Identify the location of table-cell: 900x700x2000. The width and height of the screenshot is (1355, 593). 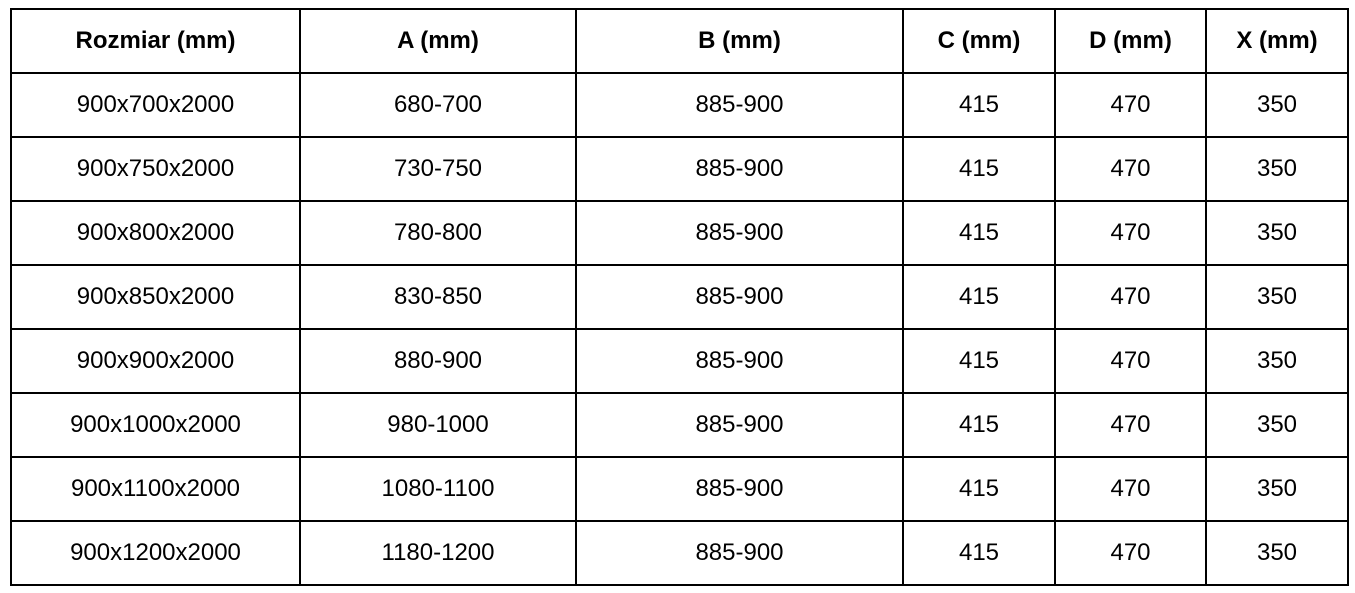
(155, 105).